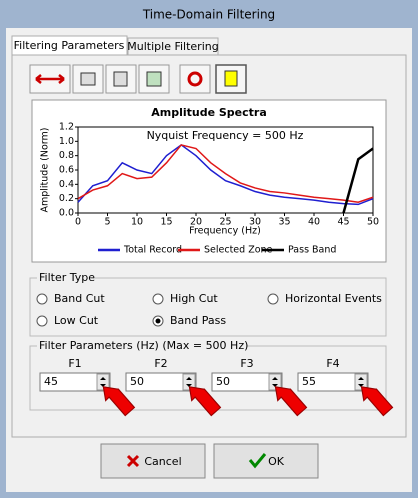 The width and height of the screenshot is (418, 498). Describe the element at coordinates (76, 320) in the screenshot. I see `radio-label: Low Cut` at that location.